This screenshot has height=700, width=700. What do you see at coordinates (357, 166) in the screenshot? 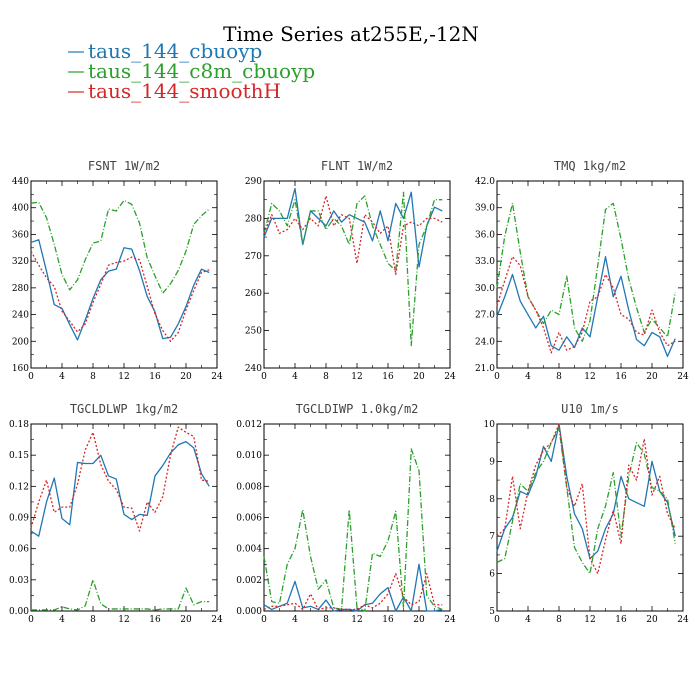
I see `panel-title: FLNT 1W/m2` at bounding box center [357, 166].